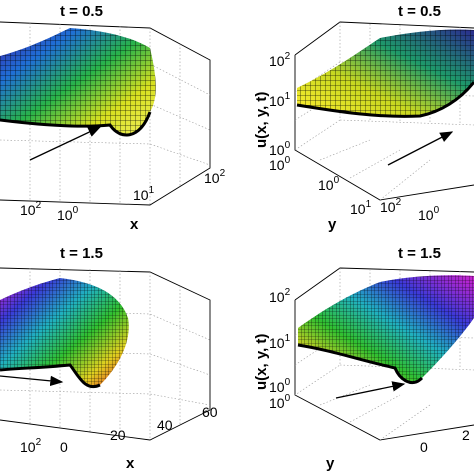 The image size is (474, 474). Describe the element at coordinates (210, 412) in the screenshot. I see `x-tick: 60` at that location.